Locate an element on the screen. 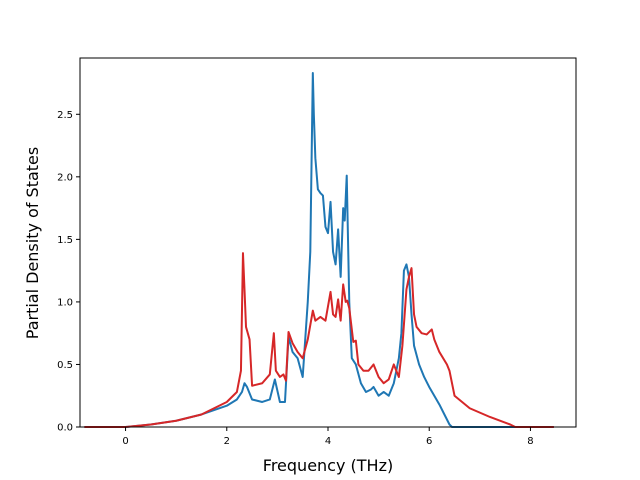 The image size is (640, 480). x-tick-label: 8 is located at coordinates (530, 441).